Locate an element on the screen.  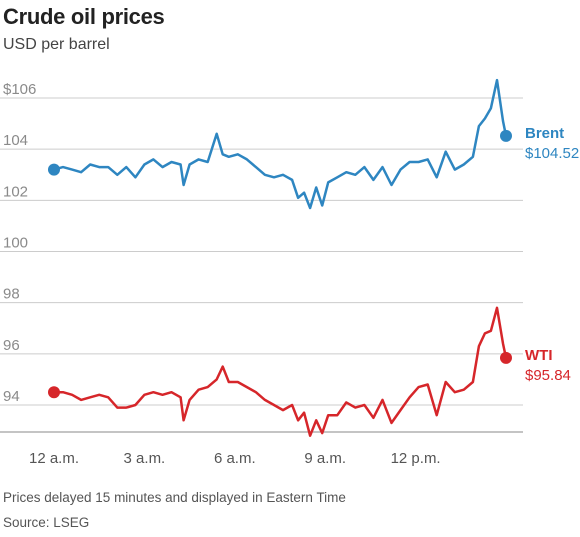
brent-start-marker is located at coordinates (54, 169).